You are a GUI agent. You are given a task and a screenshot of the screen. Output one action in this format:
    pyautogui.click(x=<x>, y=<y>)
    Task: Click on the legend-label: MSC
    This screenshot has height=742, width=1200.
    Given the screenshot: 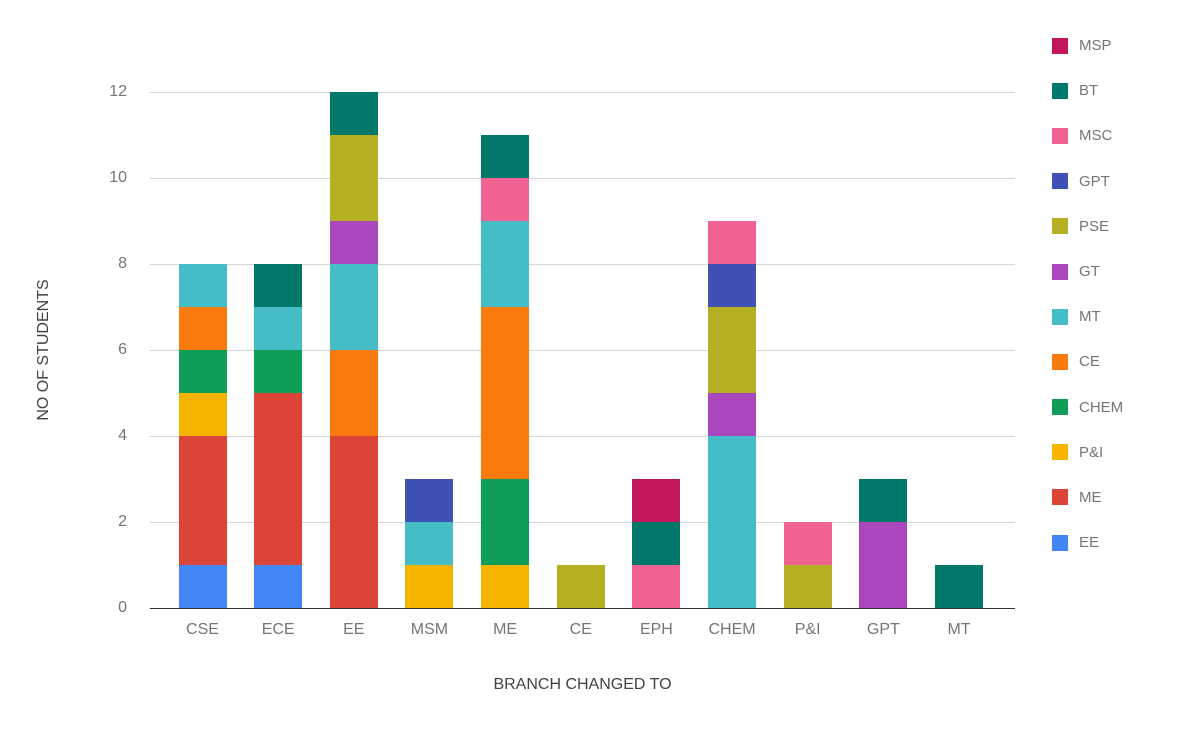 What is the action you would take?
    pyautogui.click(x=1096, y=136)
    